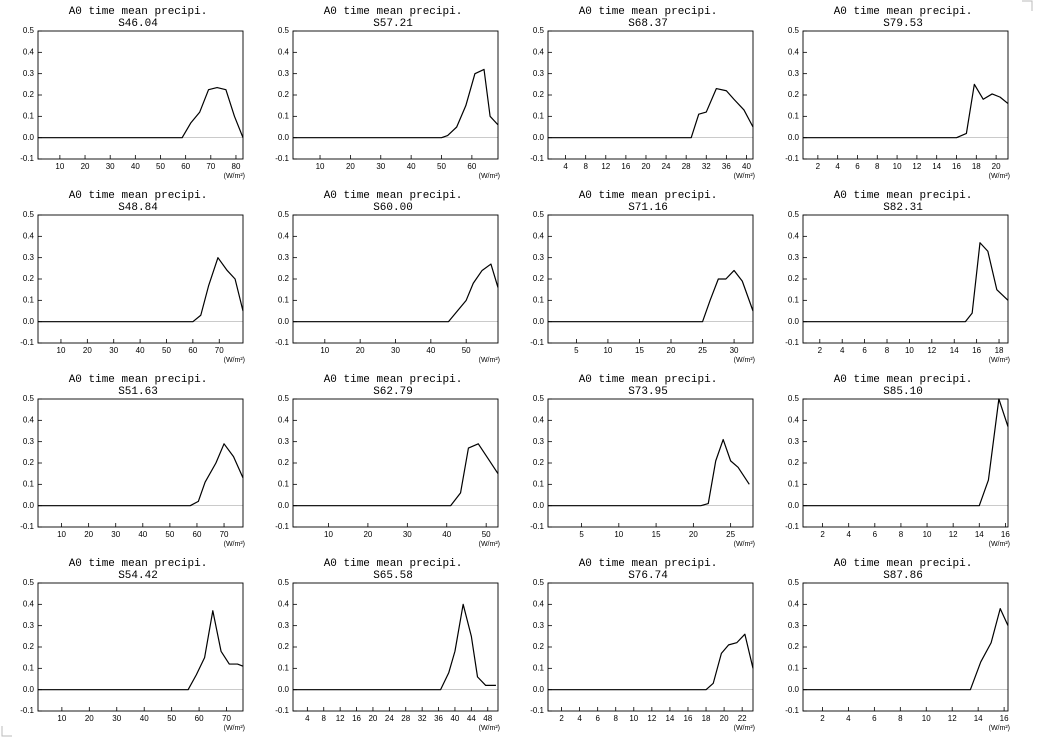 The height and width of the screenshot is (738, 1044). Describe the element at coordinates (976, 166) in the screenshot. I see `x-tick-label: 18` at that location.